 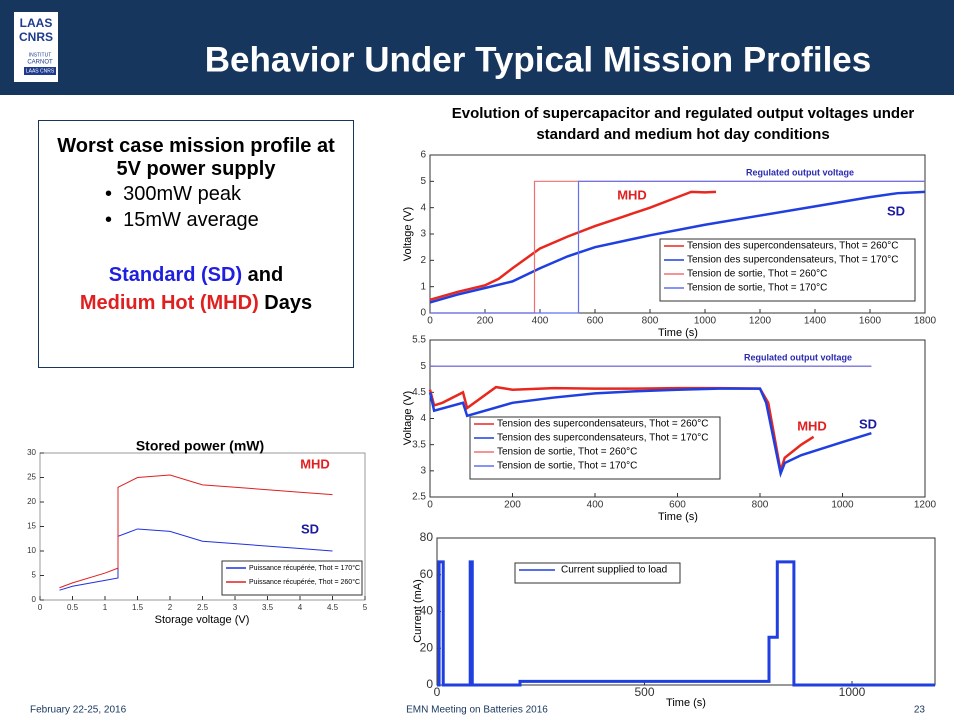 I want to click on y-tick-label: 10, so click(x=31, y=550).